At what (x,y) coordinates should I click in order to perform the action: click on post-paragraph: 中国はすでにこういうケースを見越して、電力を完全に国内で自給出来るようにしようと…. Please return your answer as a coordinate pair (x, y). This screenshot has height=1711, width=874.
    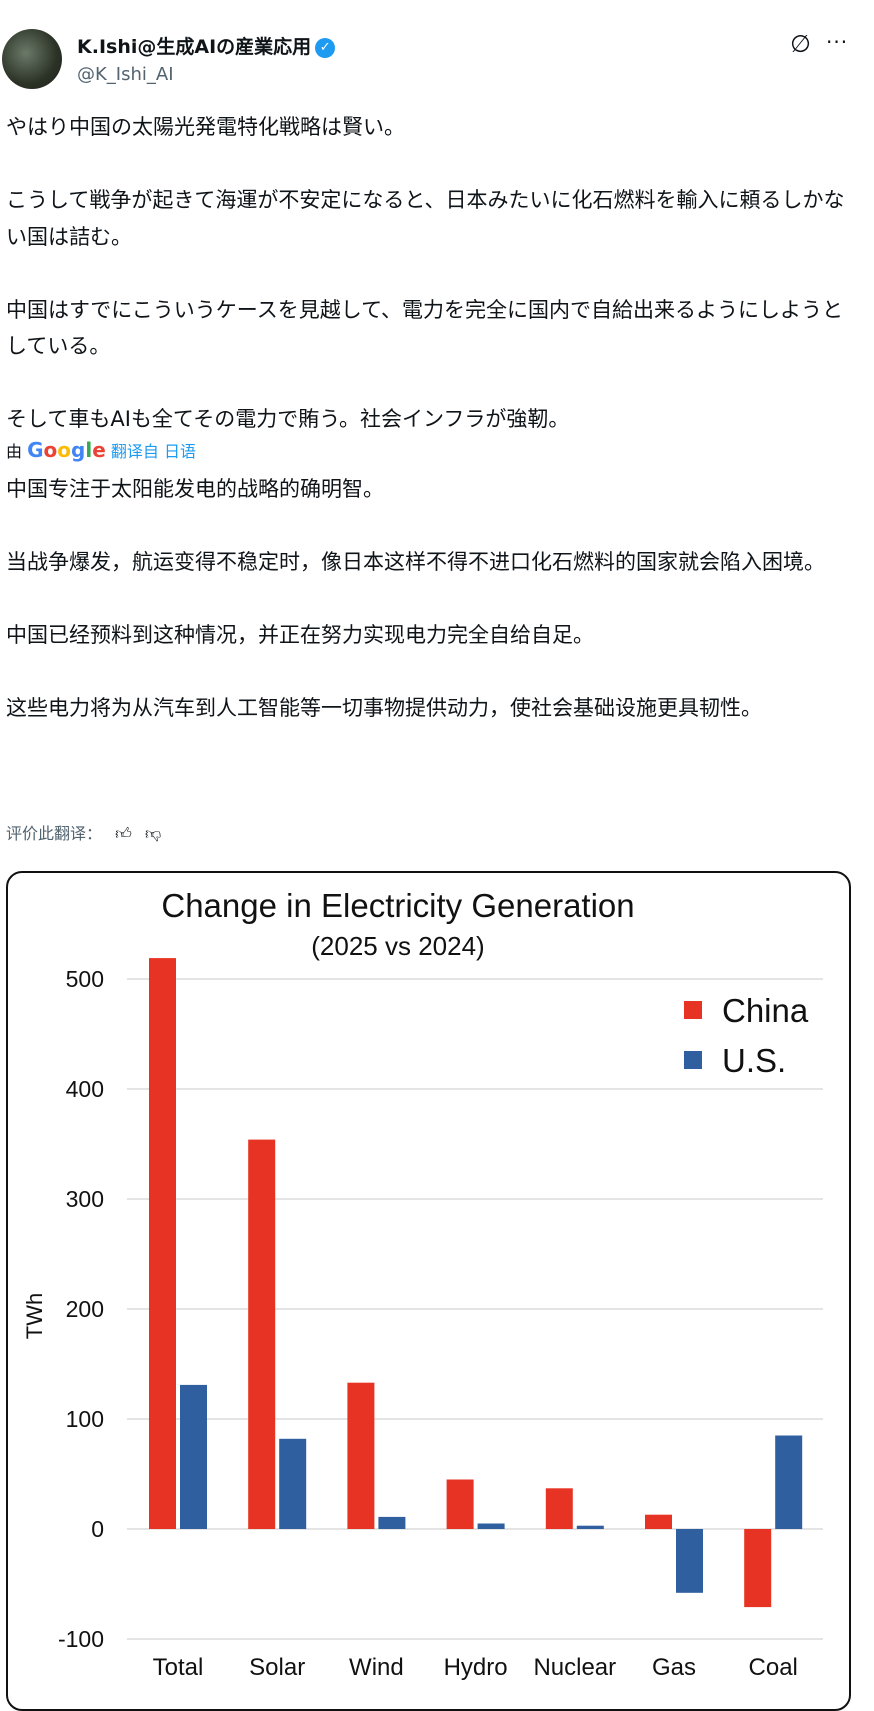
    Looking at the image, I should click on (425, 328).